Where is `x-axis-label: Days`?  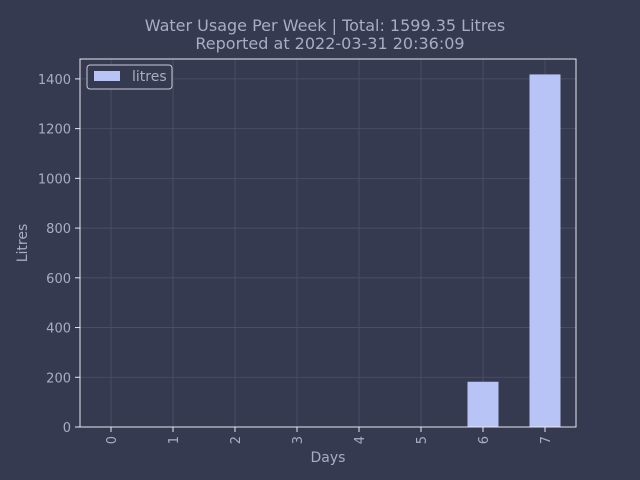
x-axis-label: Days is located at coordinates (328, 458).